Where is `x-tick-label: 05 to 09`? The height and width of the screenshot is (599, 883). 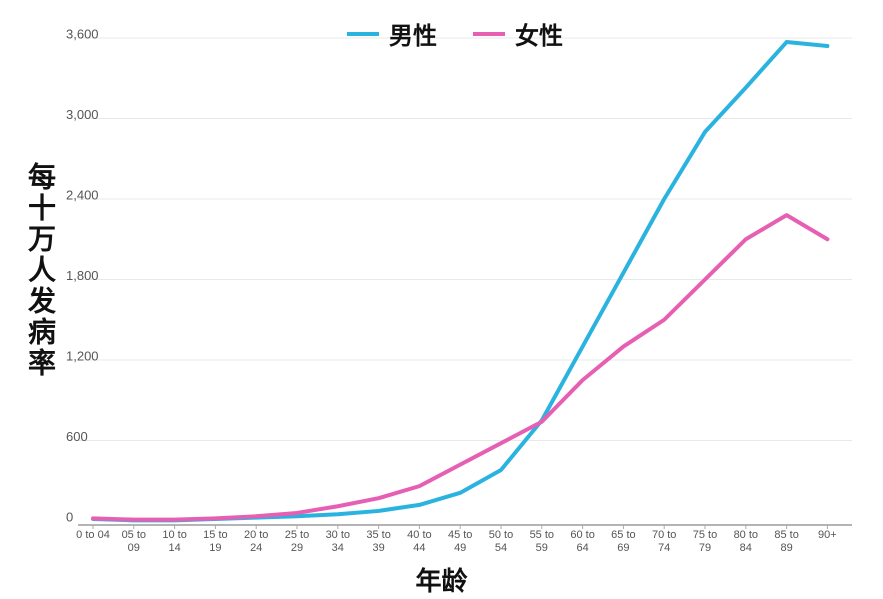
x-tick-label: 05 to 09 is located at coordinates (134, 541).